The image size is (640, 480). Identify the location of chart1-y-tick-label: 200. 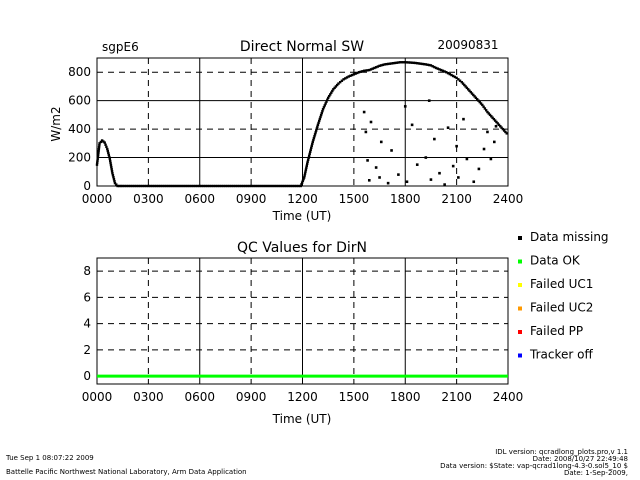
(79, 158).